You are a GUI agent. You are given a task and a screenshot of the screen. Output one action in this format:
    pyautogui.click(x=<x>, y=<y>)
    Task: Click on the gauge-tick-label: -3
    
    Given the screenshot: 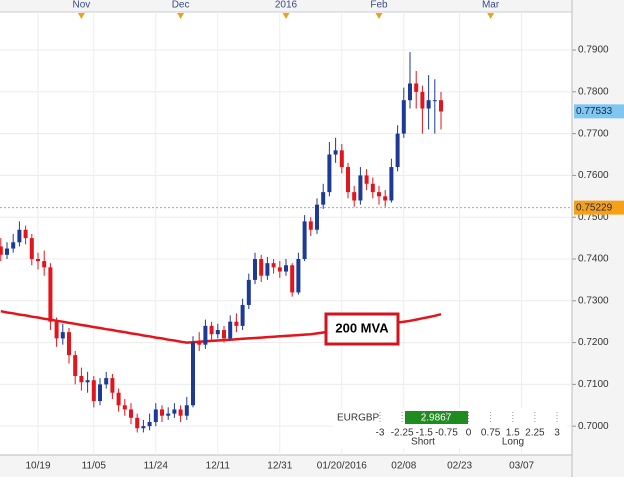 What is the action you would take?
    pyautogui.click(x=380, y=433)
    